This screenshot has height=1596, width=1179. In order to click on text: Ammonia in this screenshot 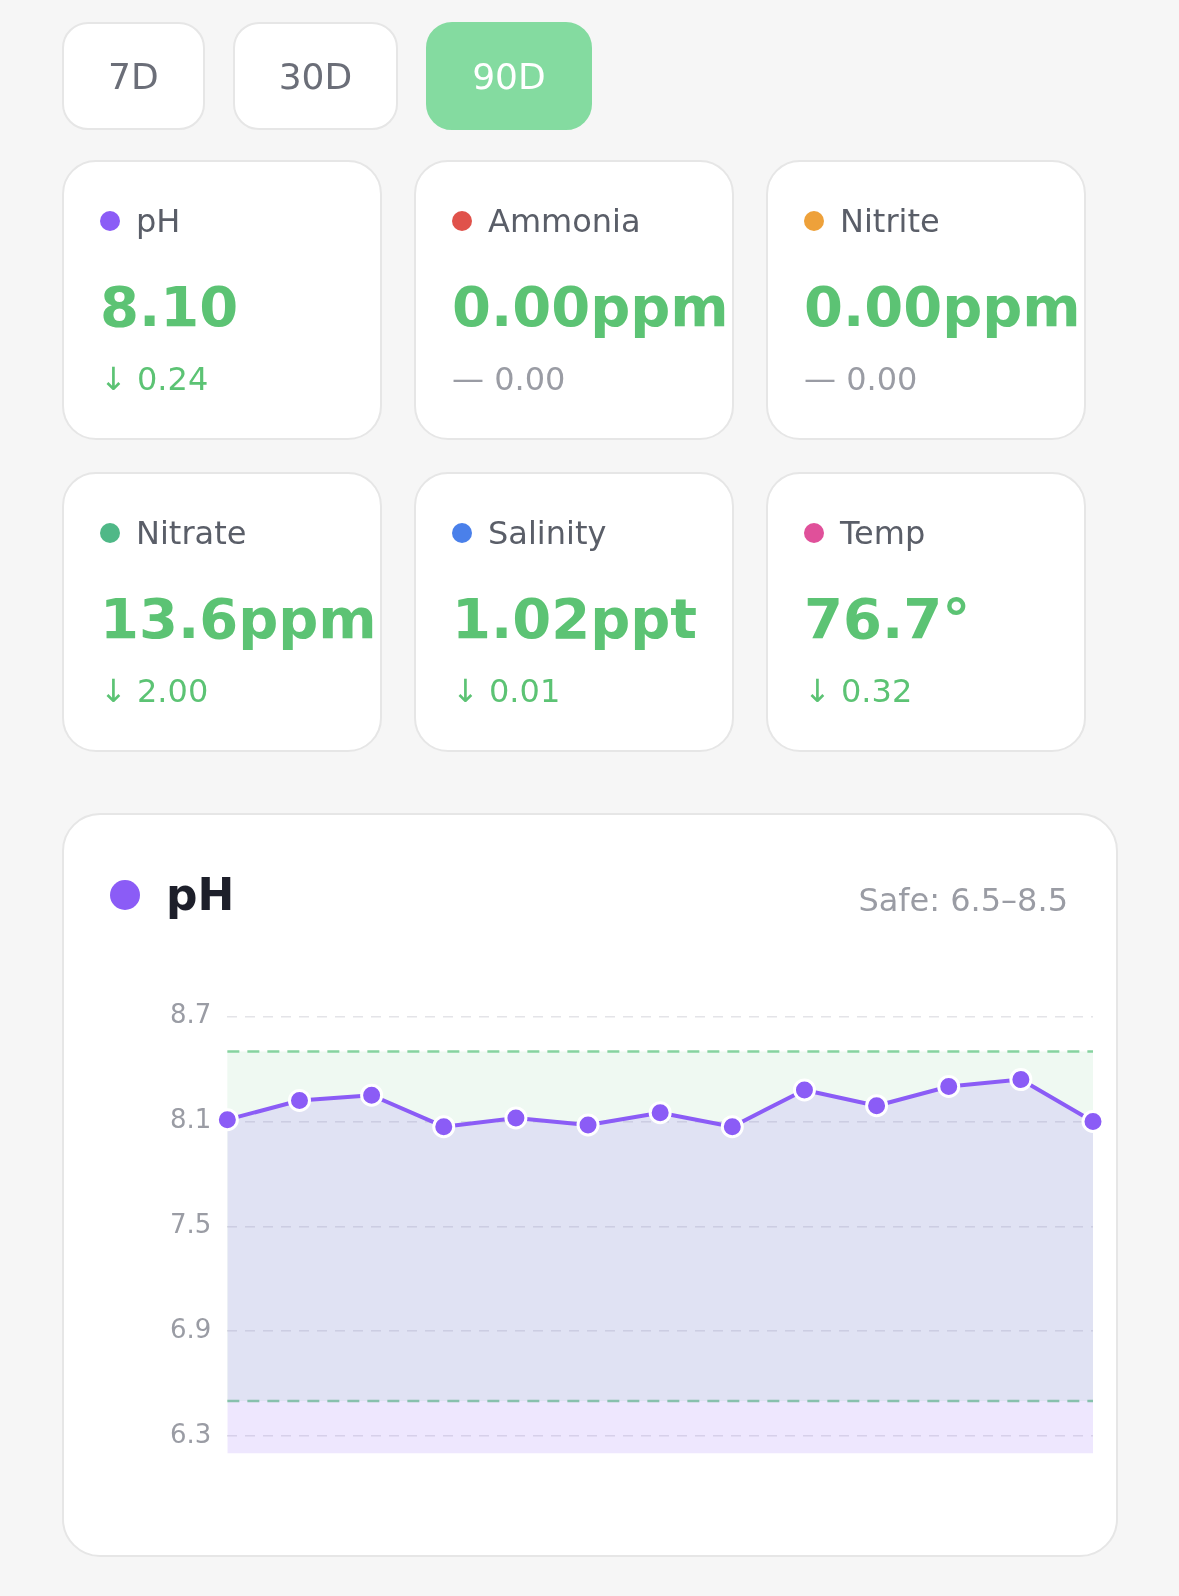, I will do `click(564, 221)`.